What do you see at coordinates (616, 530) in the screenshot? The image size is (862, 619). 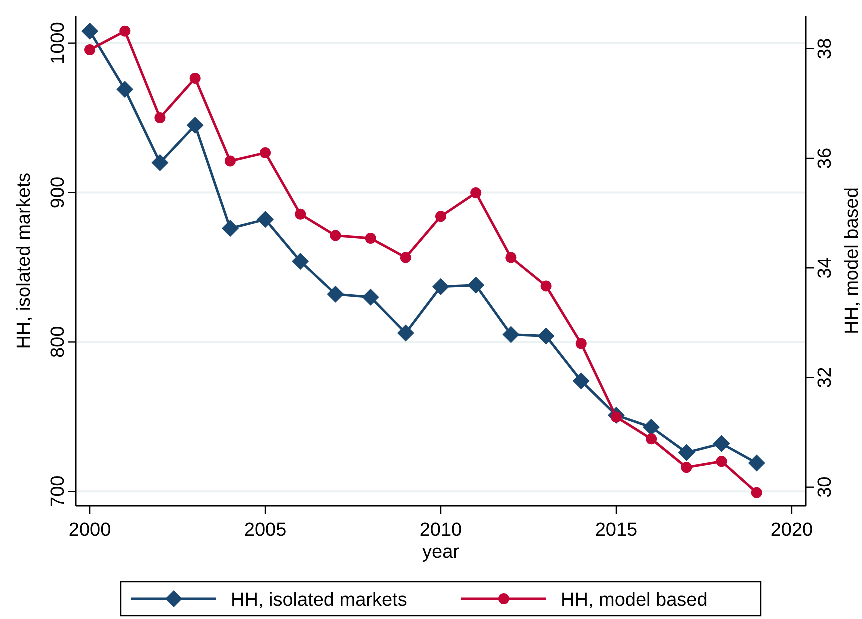 I see `x-tick-label: 2015` at bounding box center [616, 530].